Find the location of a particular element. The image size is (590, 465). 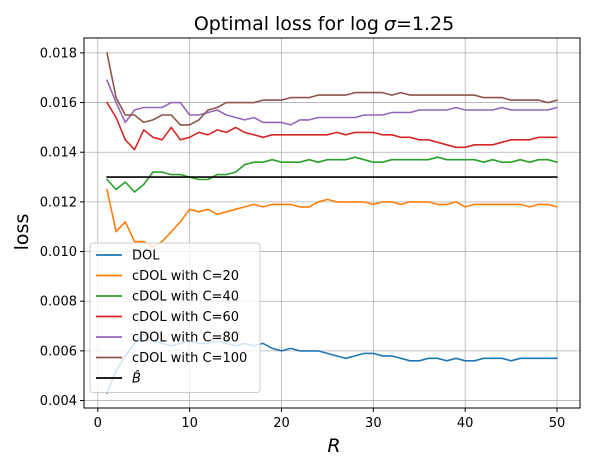

title-sym: σ is located at coordinates (390, 24).